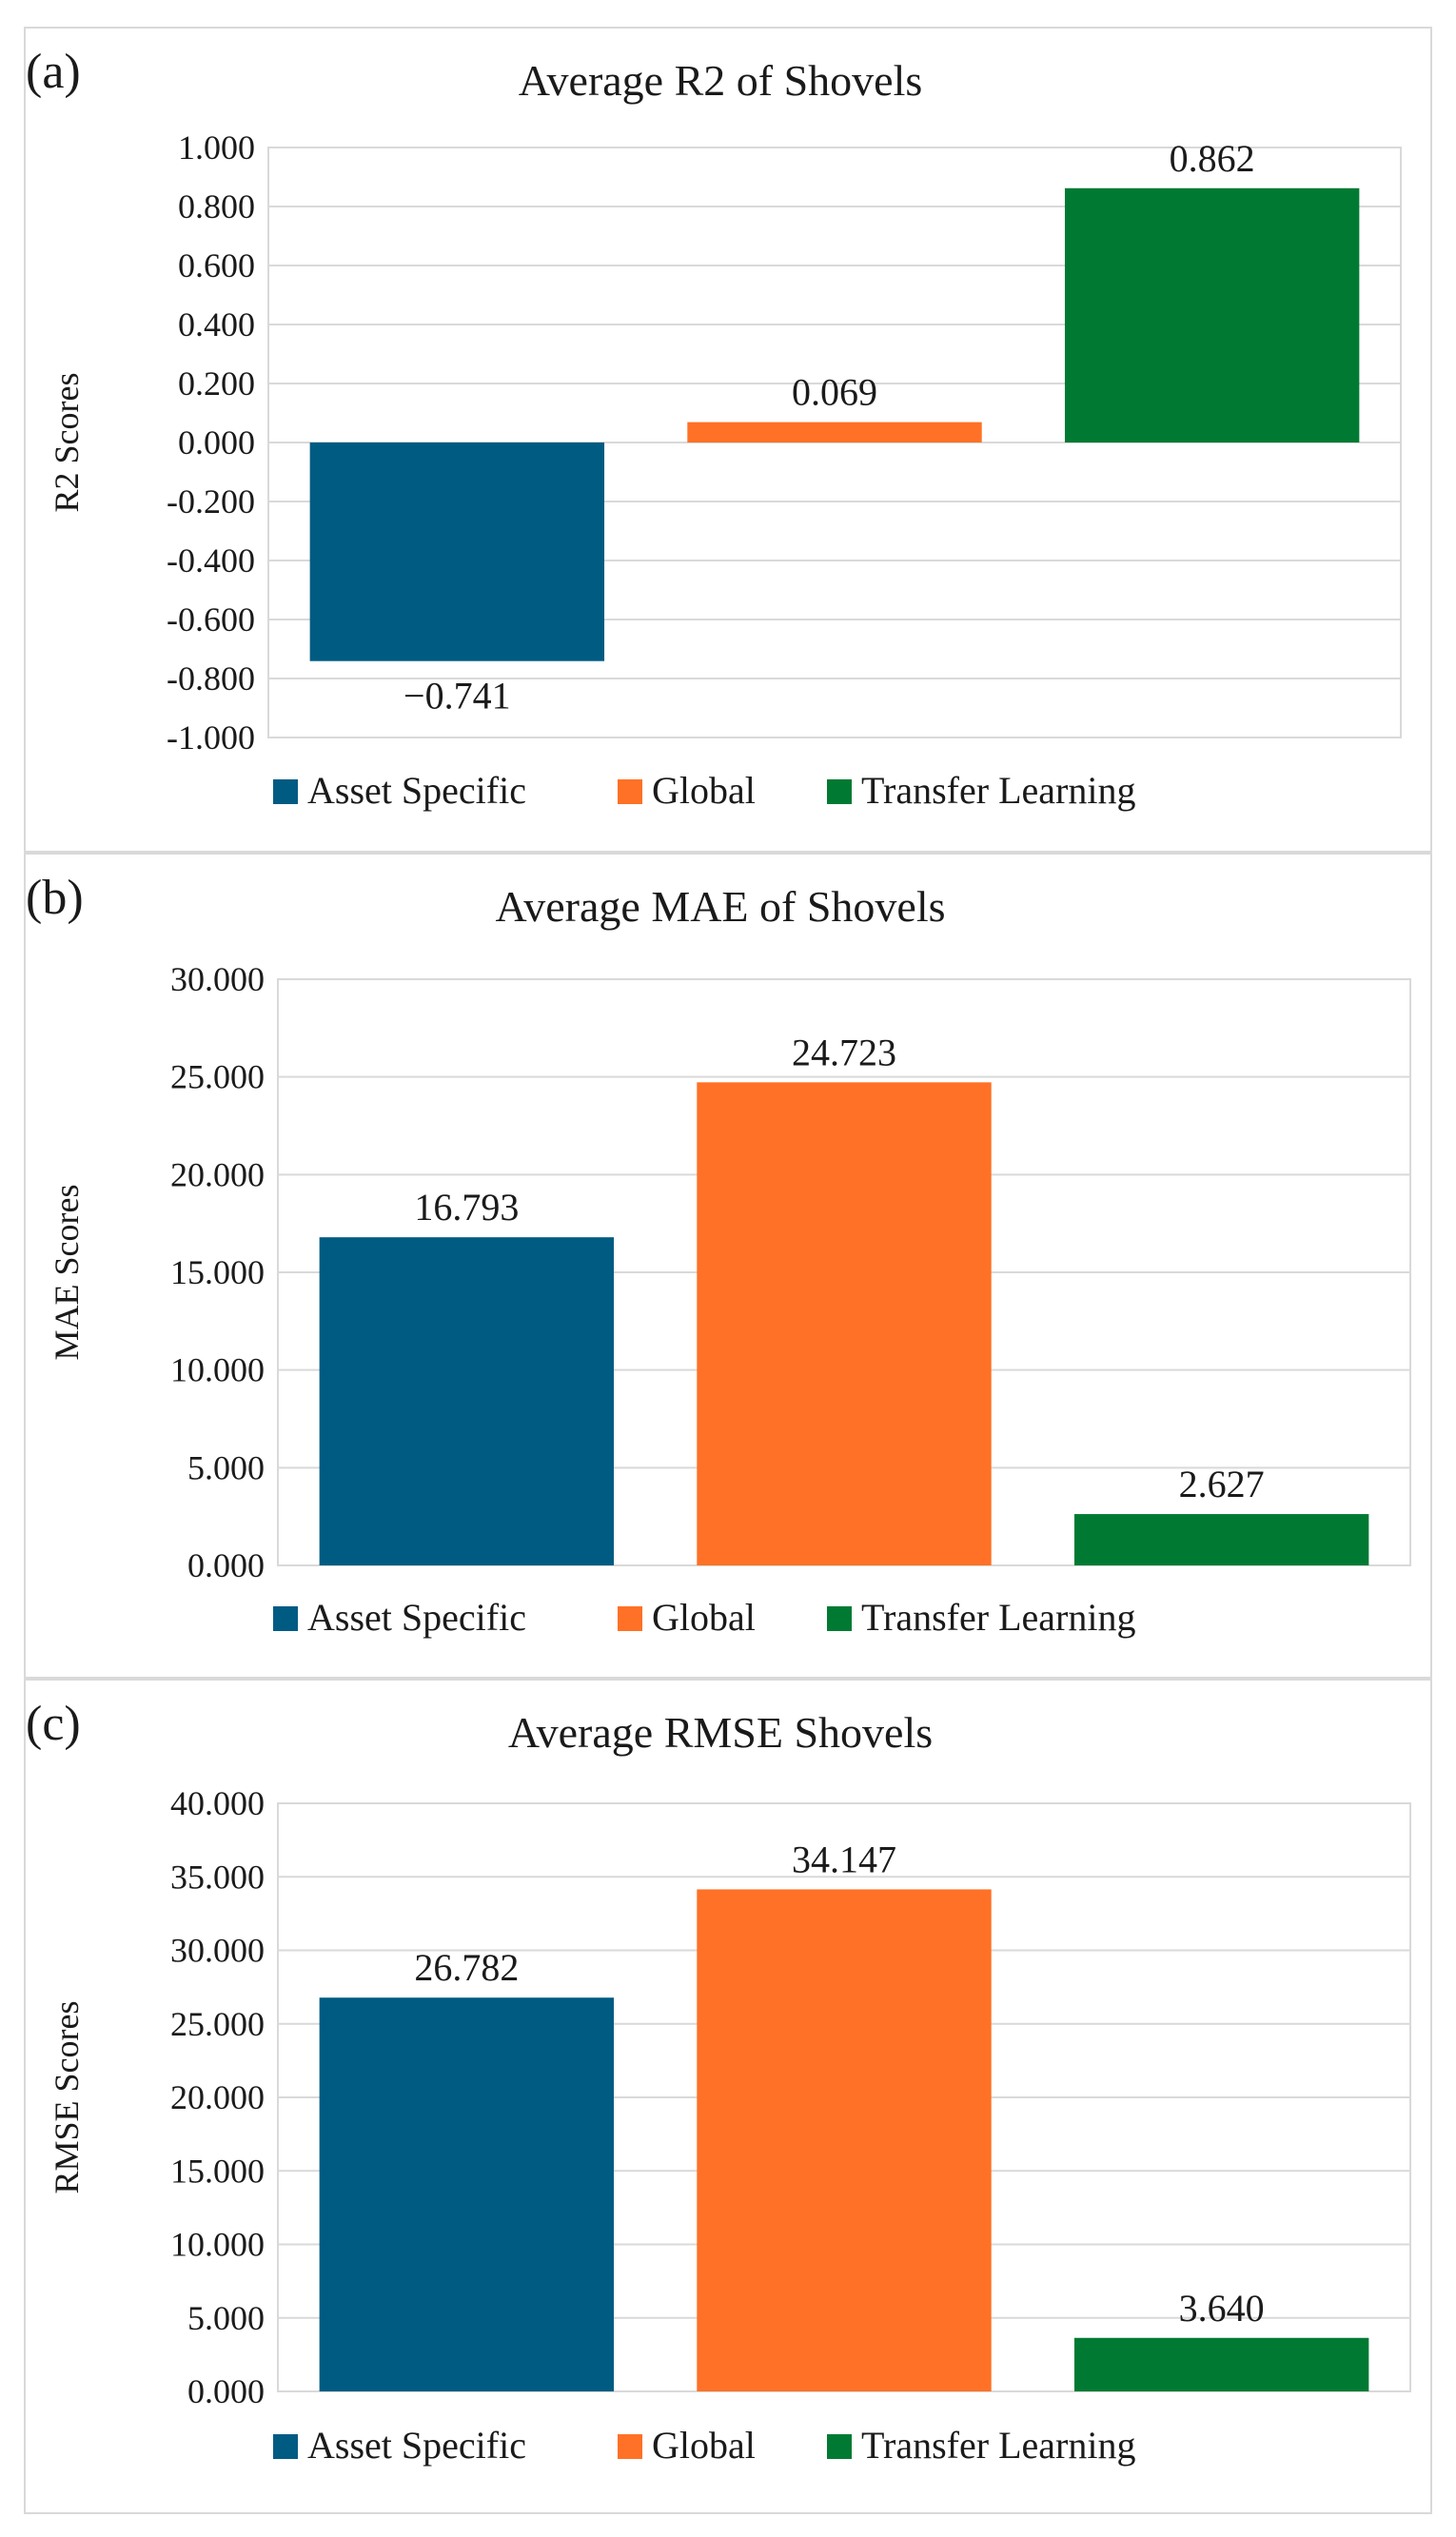 This screenshot has height=2537, width=1456. What do you see at coordinates (53, 72) in the screenshot?
I see `panel-label: (a)` at bounding box center [53, 72].